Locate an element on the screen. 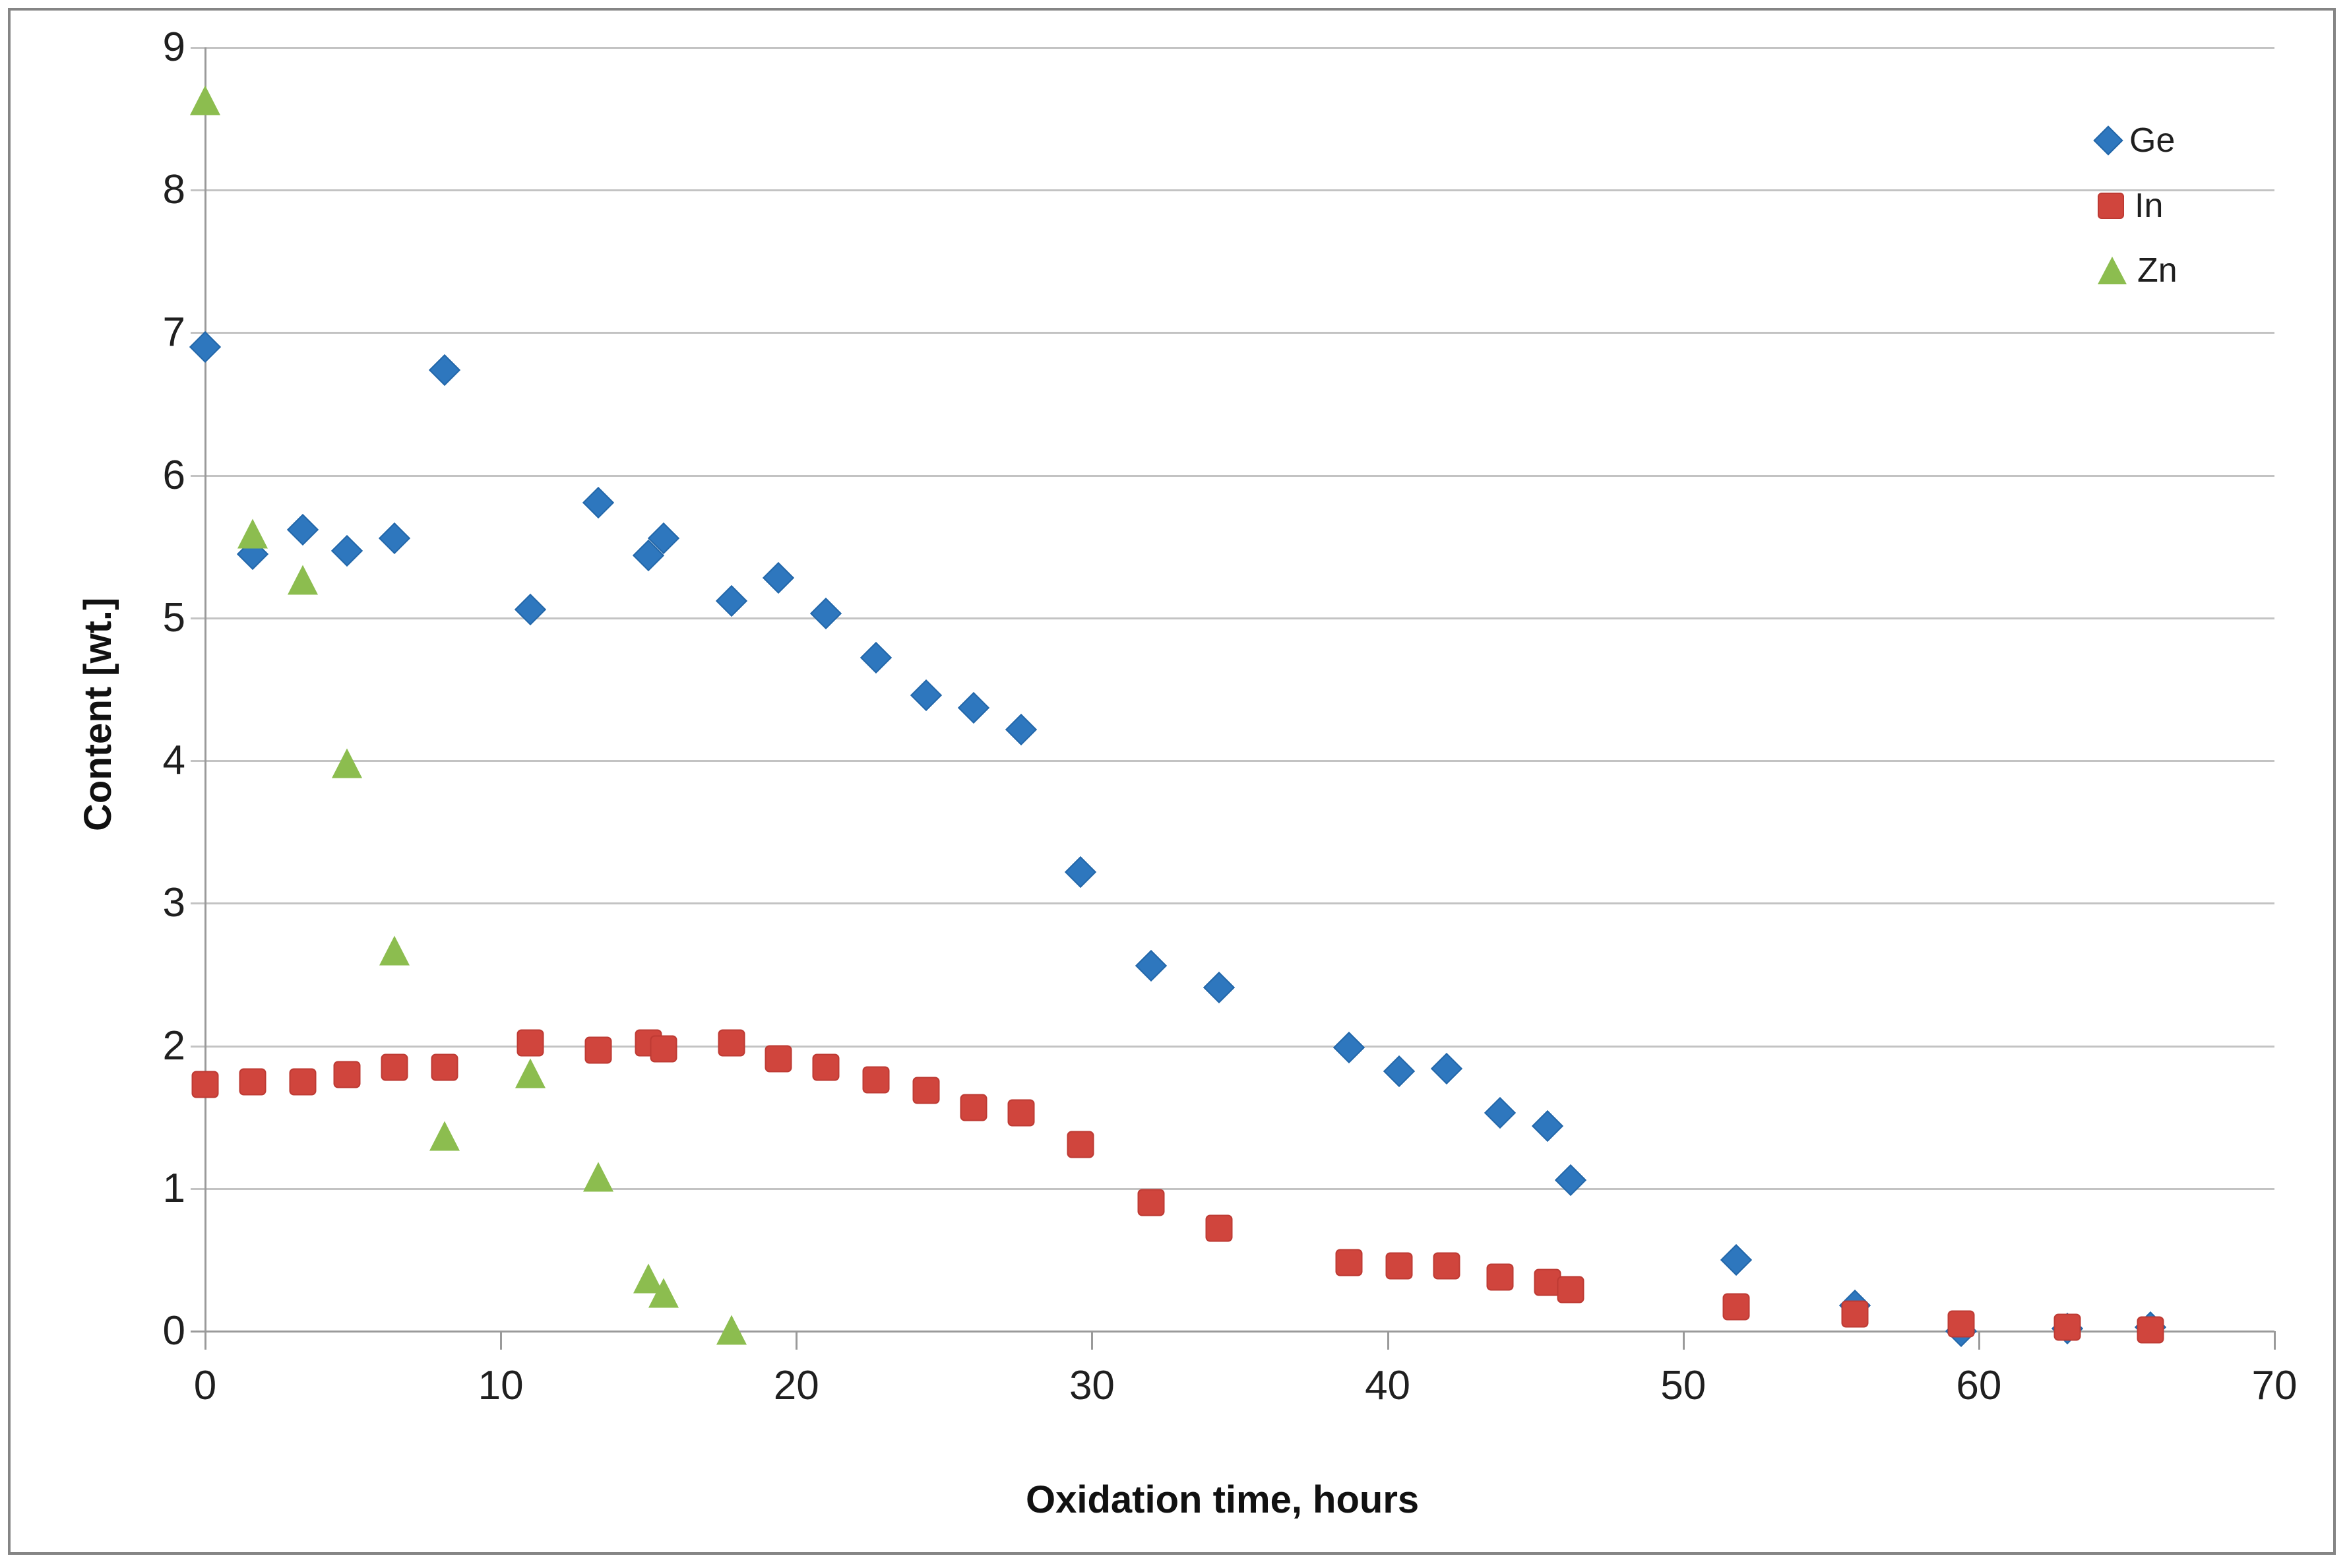 The width and height of the screenshot is (2349, 1568). y-tick-label: 5 is located at coordinates (174, 617).